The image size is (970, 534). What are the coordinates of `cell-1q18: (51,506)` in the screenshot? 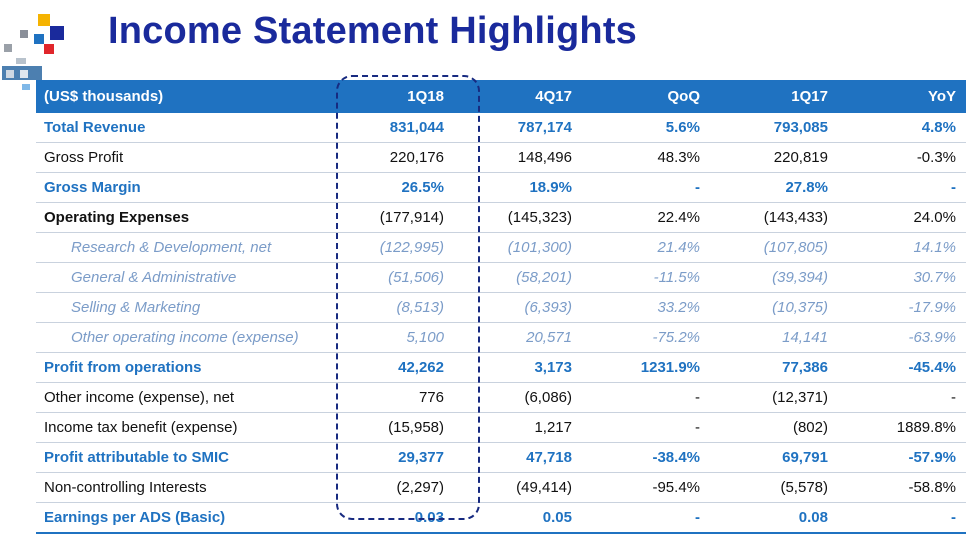 It's located at (390, 277).